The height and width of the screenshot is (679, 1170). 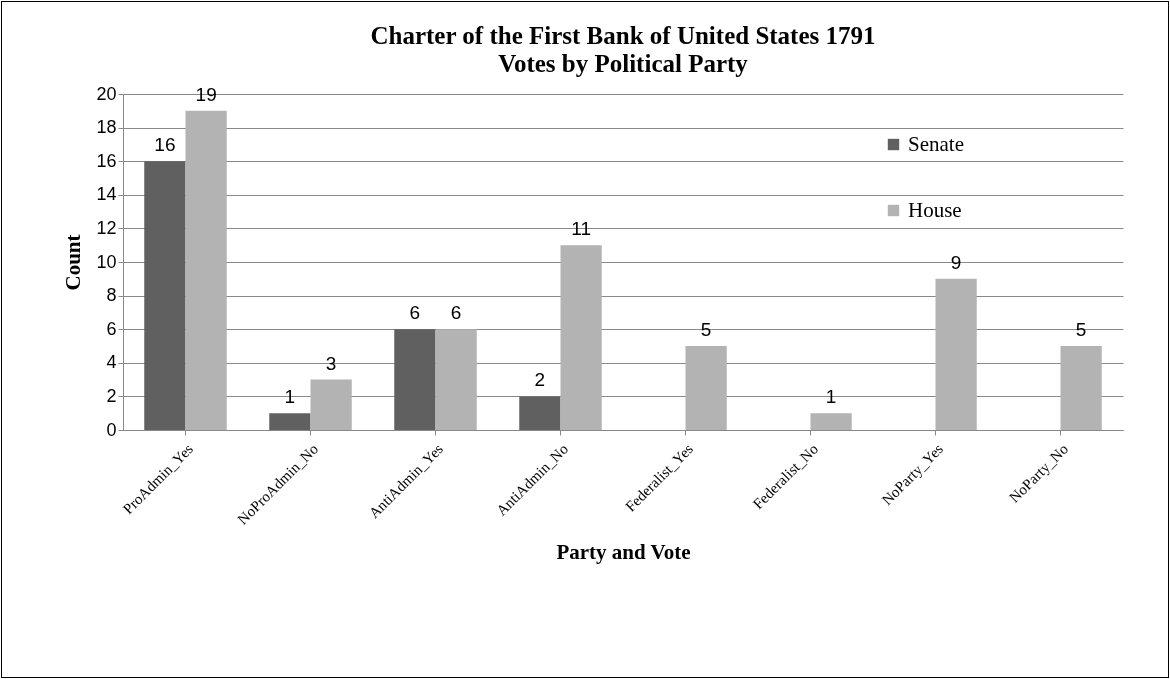 What do you see at coordinates (106, 127) in the screenshot?
I see `y-tick-label: 18` at bounding box center [106, 127].